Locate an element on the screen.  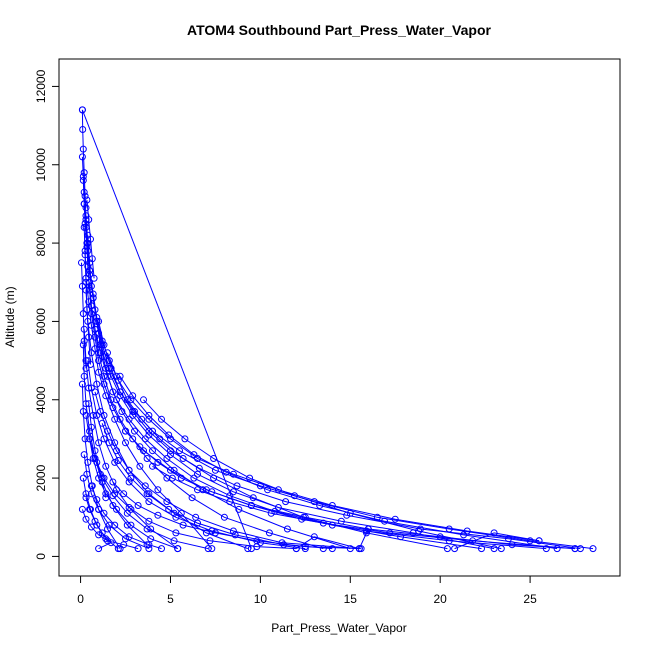
x-tick-label: 20 is located at coordinates (441, 599).